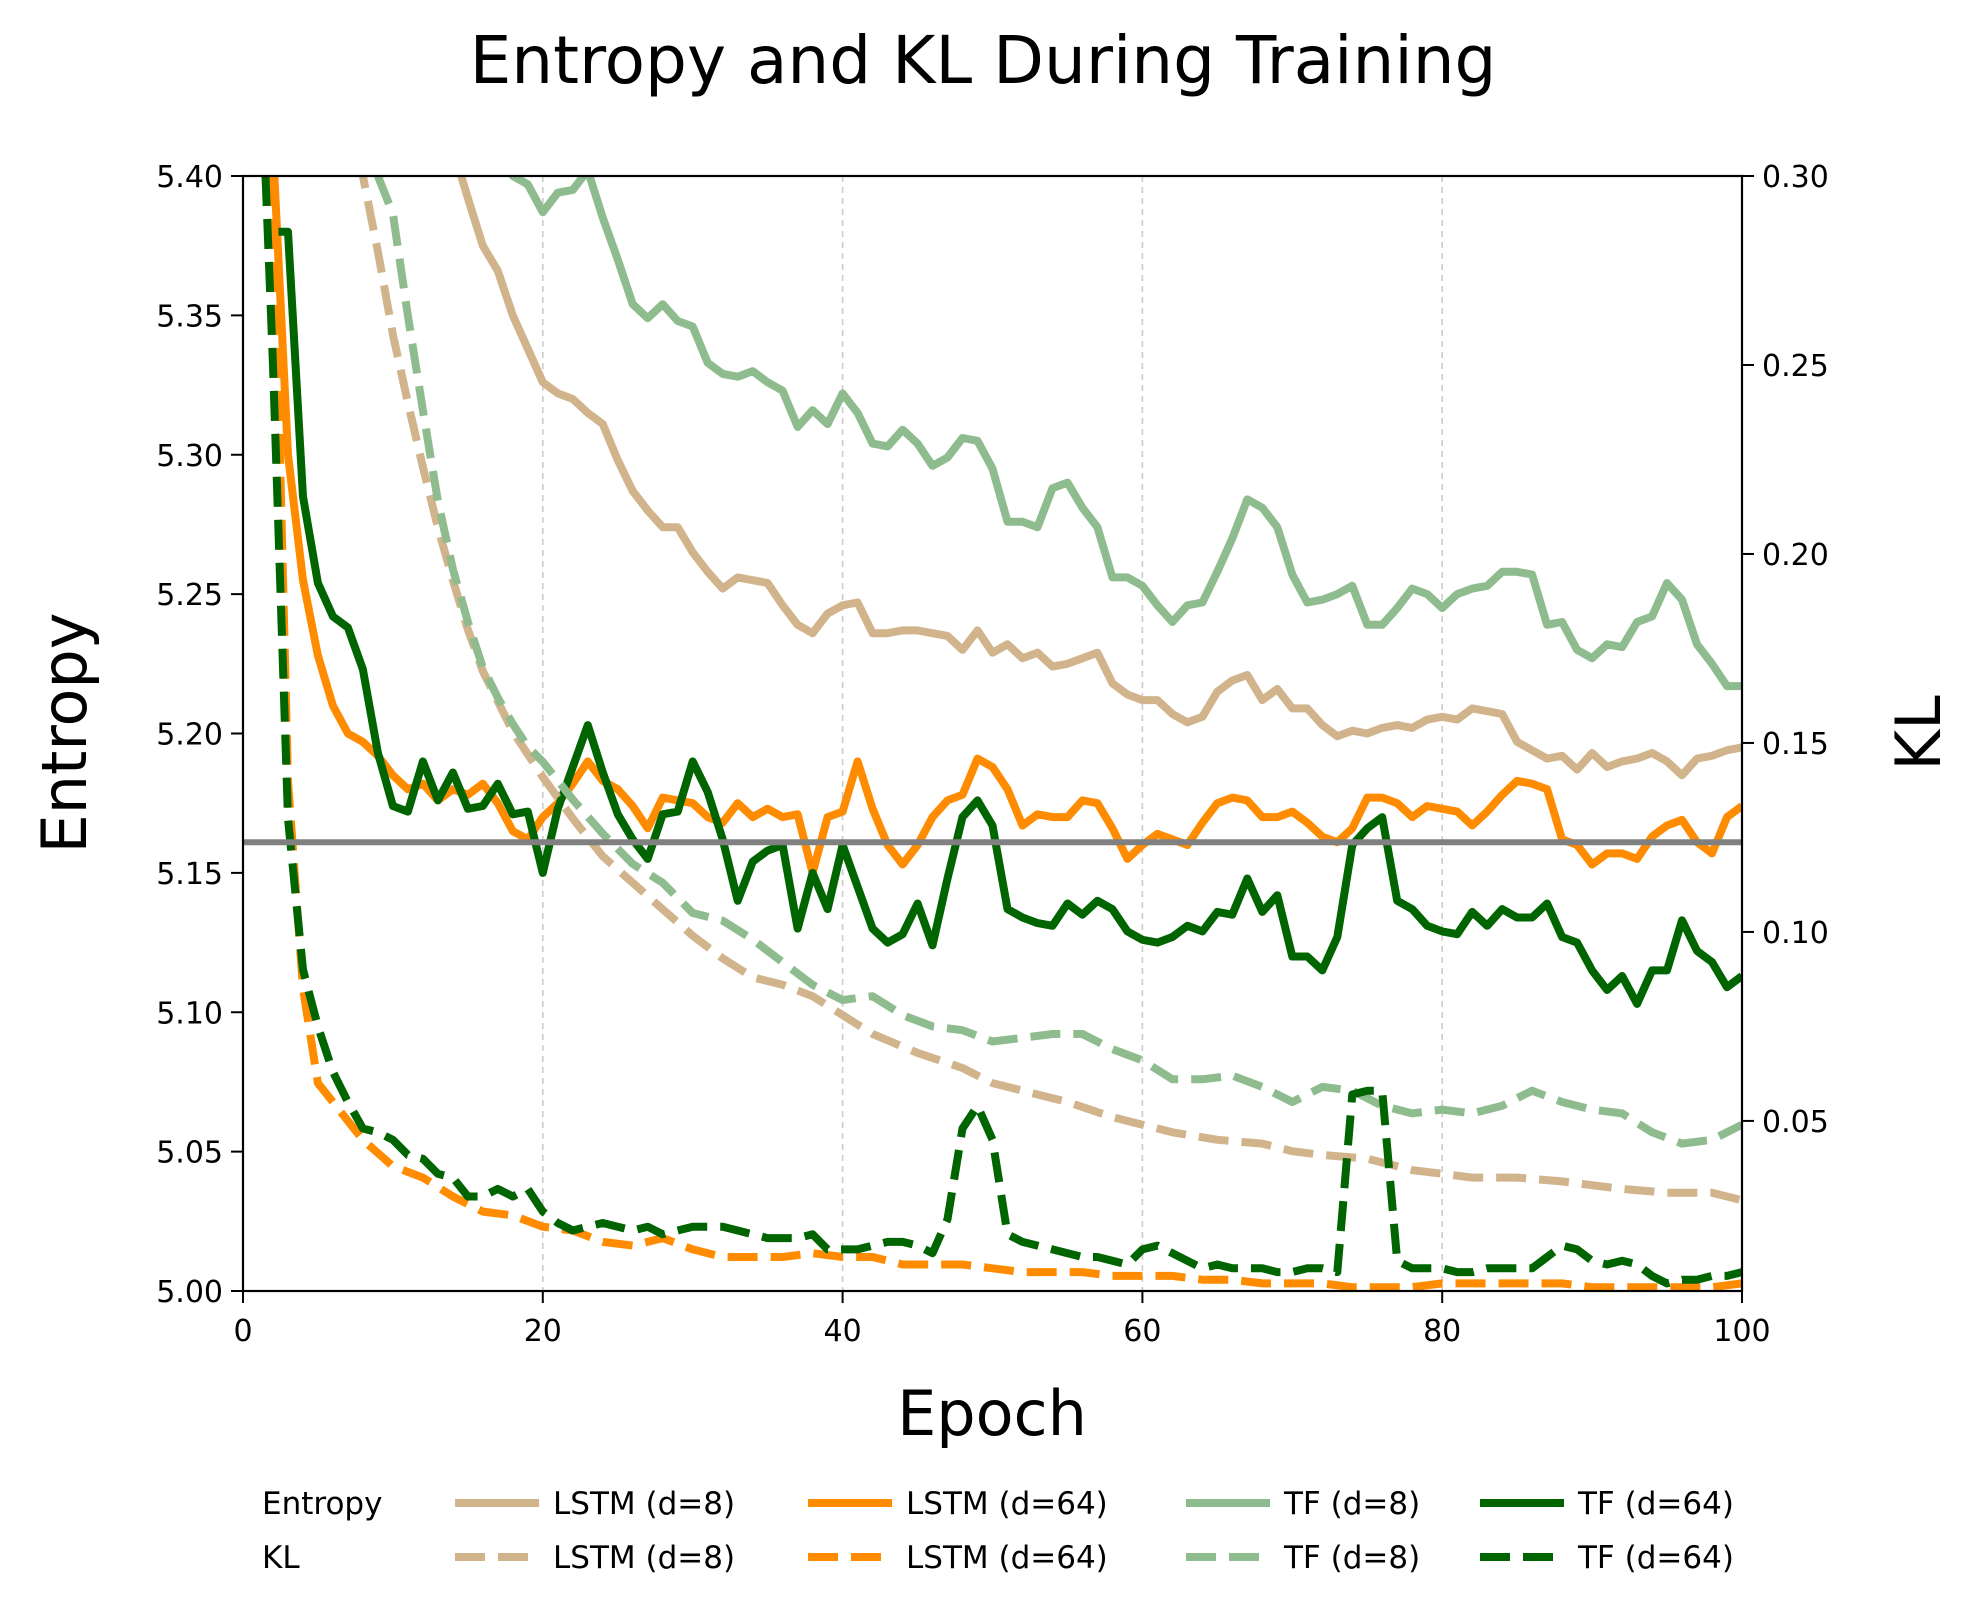  What do you see at coordinates (189, 456) in the screenshot?
I see `y-tick-label: 5.30` at bounding box center [189, 456].